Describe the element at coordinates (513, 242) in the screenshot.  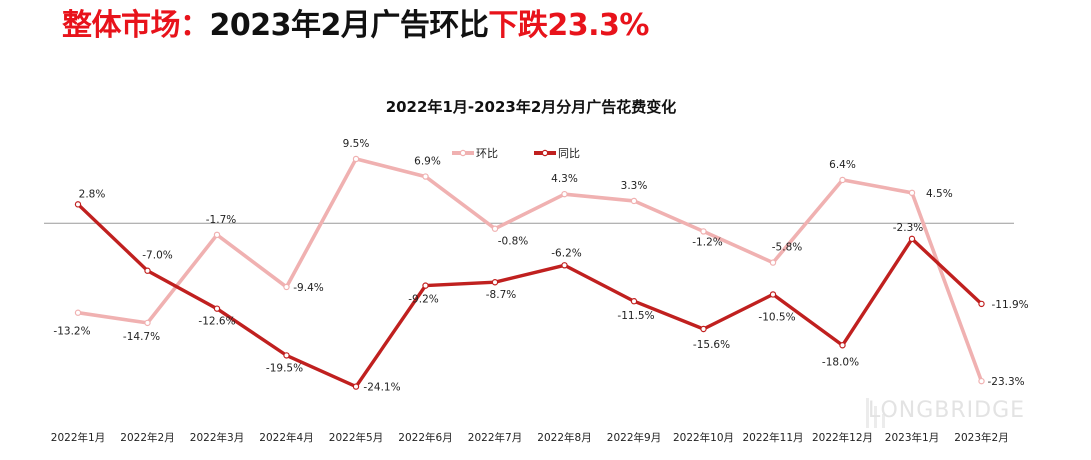
I see `data-label-mom: -0.8%` at that location.